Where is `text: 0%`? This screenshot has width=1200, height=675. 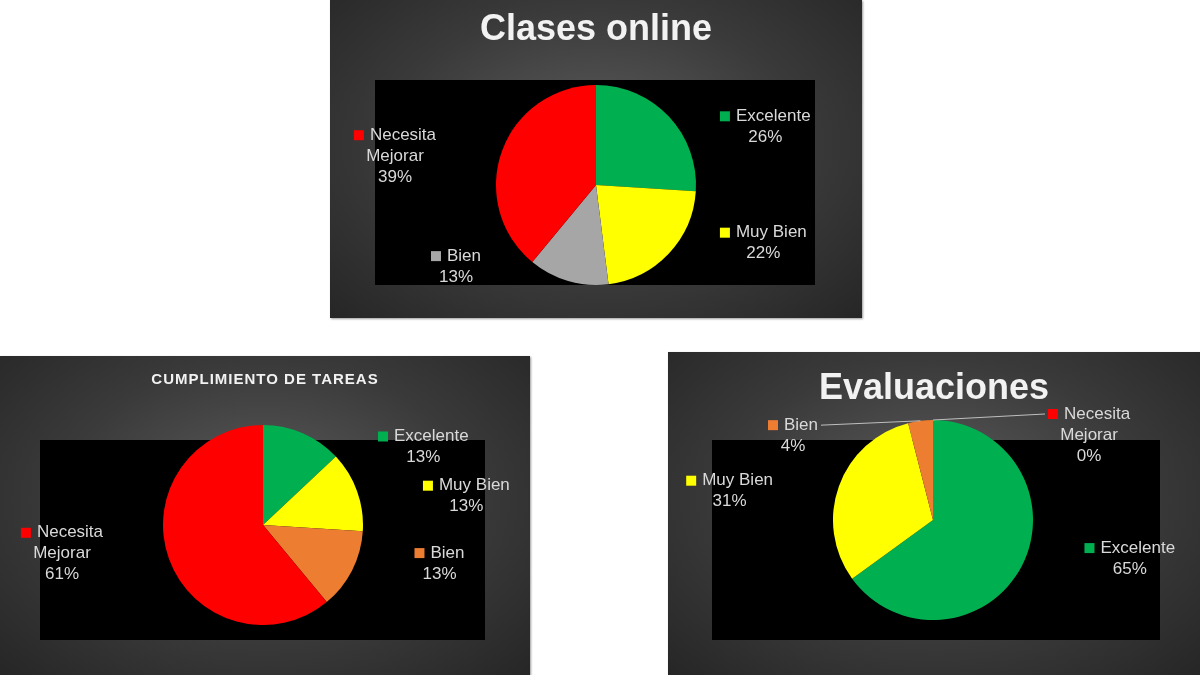 text: 0% is located at coordinates (1089, 455).